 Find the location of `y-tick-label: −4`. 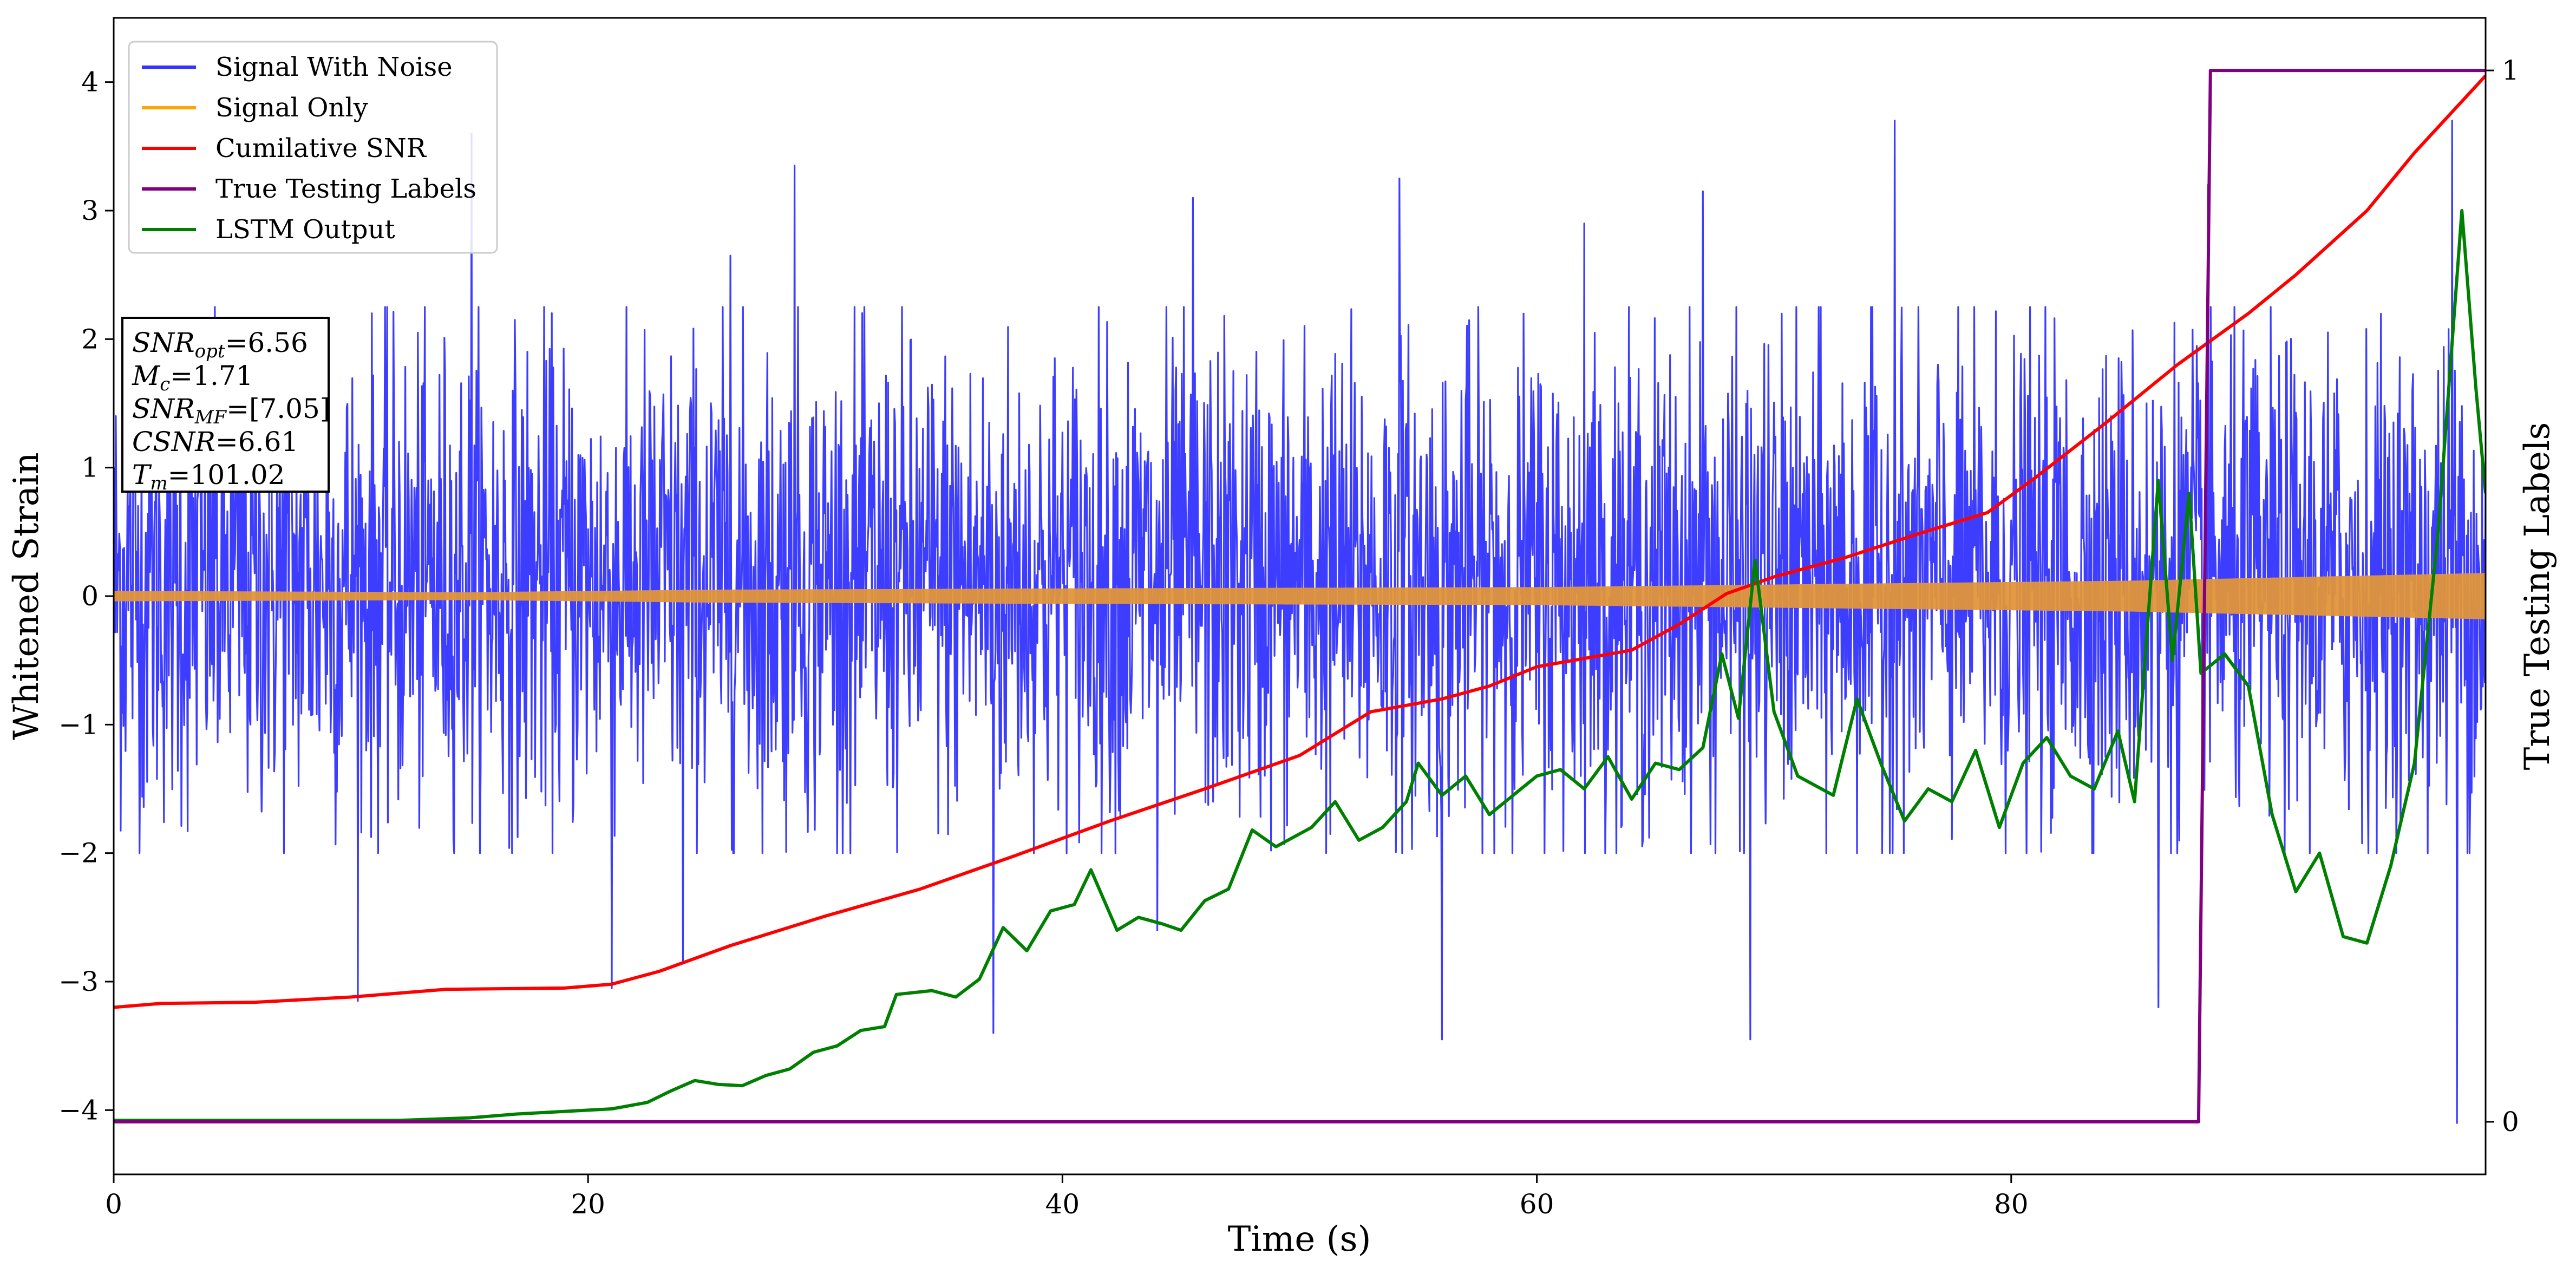

y-tick-label: −4 is located at coordinates (78, 1110).